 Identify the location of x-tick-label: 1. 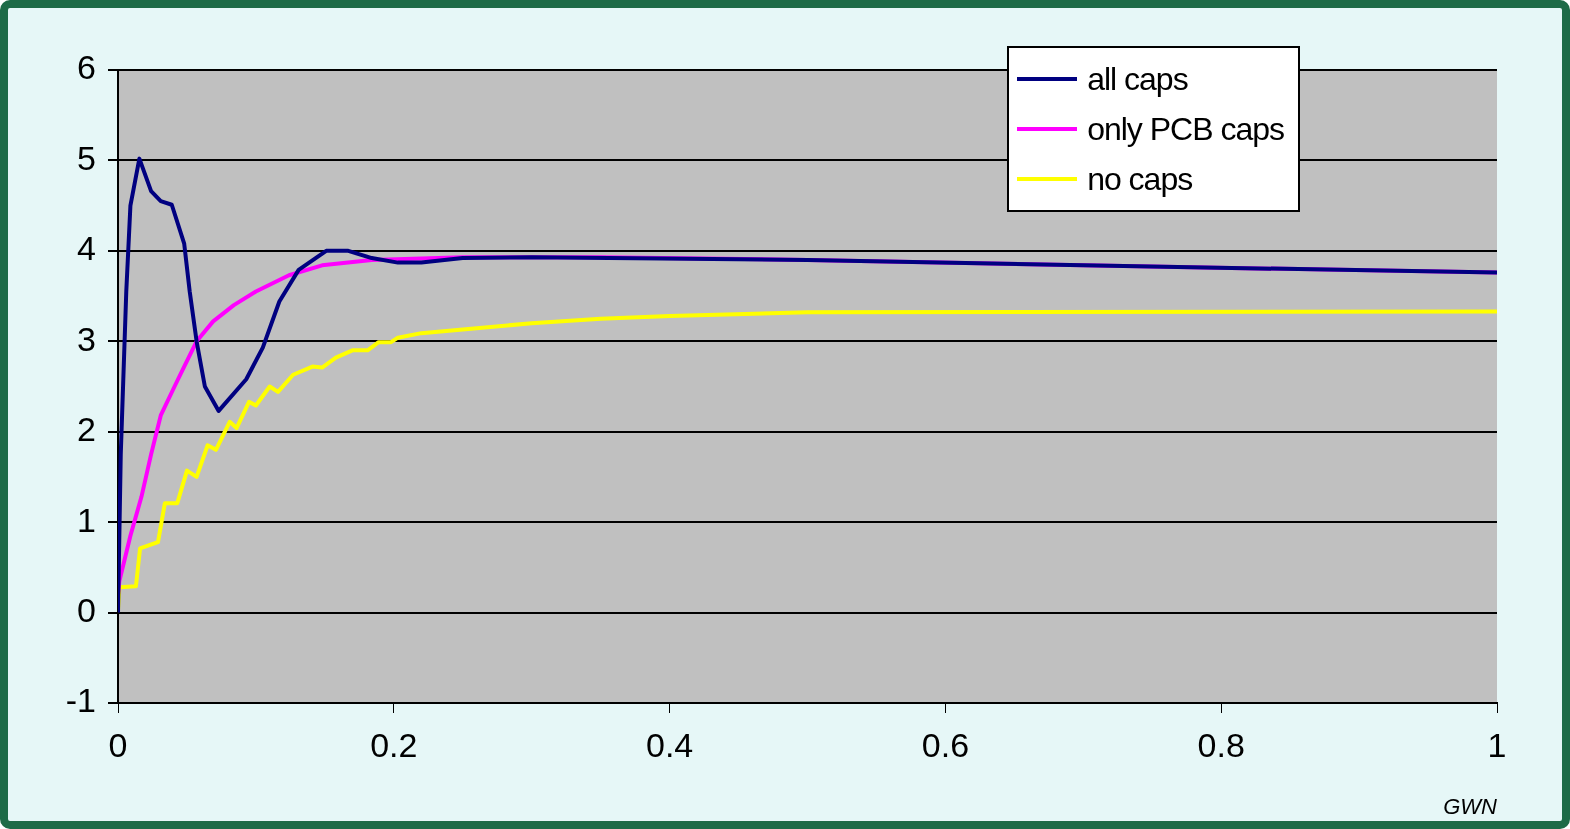
(1497, 744).